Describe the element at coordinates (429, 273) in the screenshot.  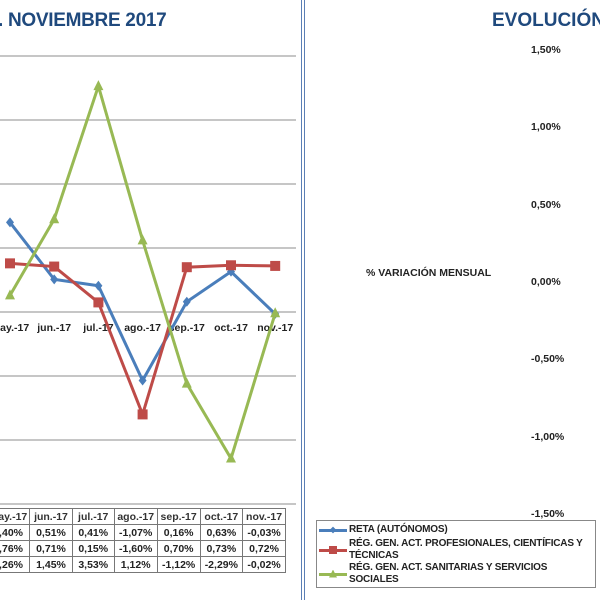
I see `y-axis-label: % VARIACIÓN MENSUAL` at that location.